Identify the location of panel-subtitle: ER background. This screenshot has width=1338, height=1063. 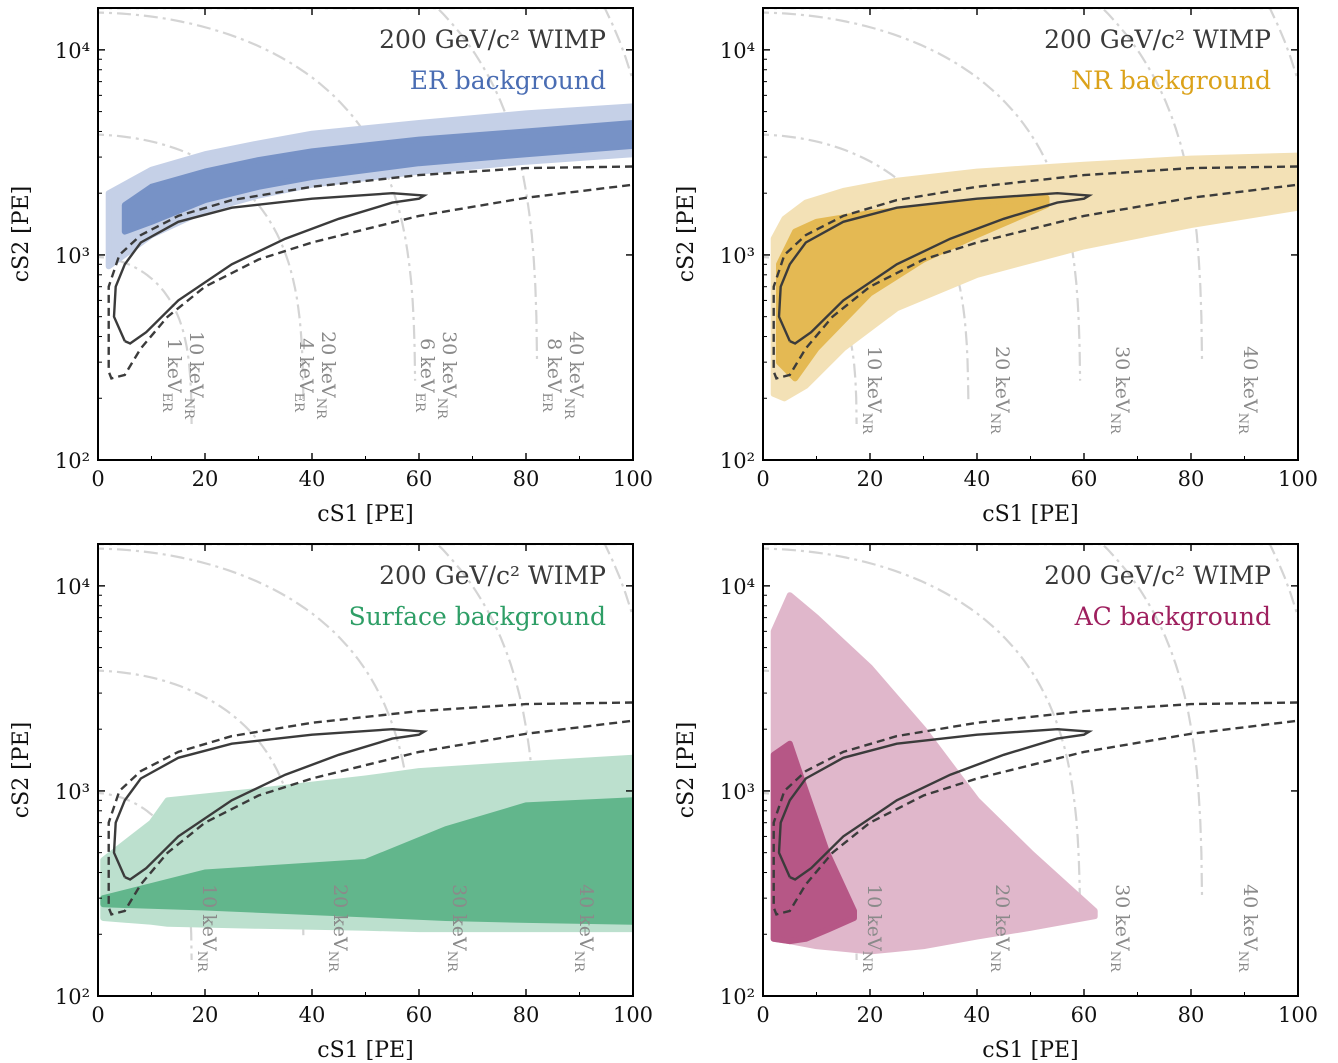
(508, 80).